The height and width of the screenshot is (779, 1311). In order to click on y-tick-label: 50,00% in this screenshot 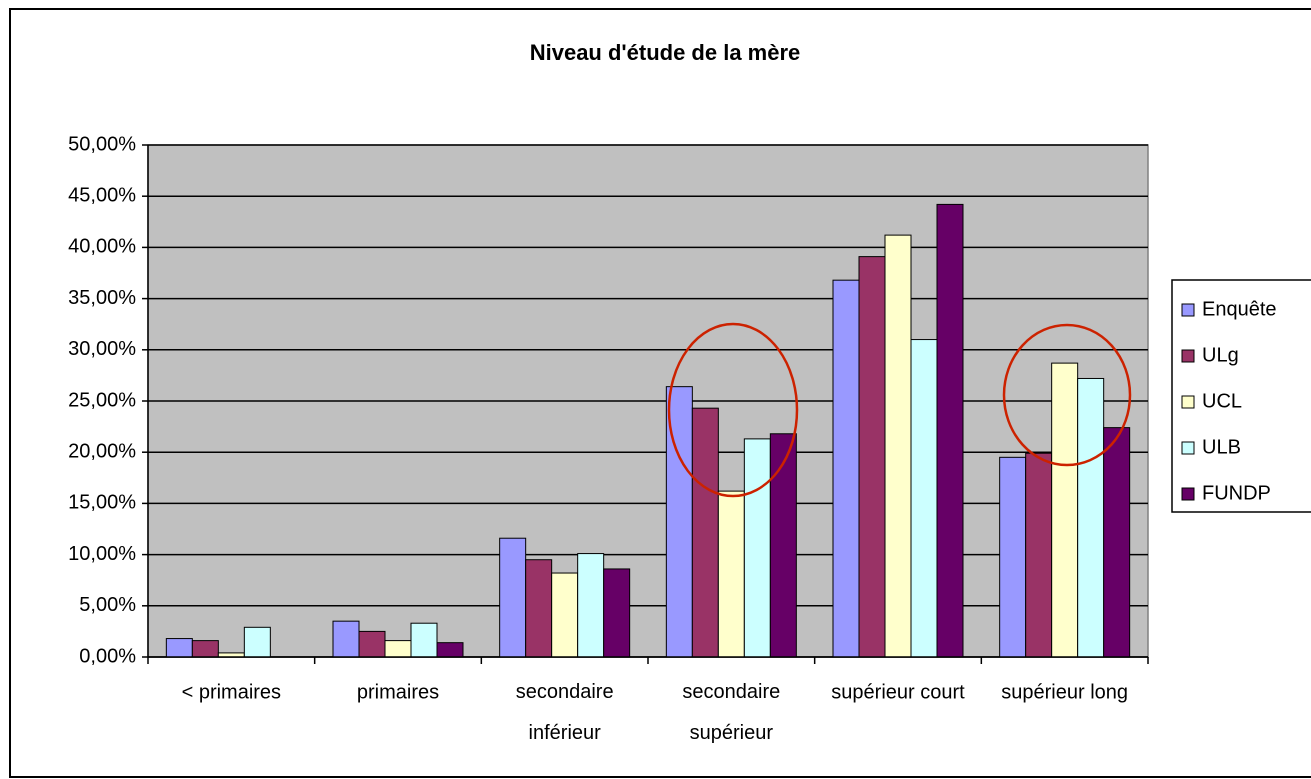, I will do `click(102, 144)`.